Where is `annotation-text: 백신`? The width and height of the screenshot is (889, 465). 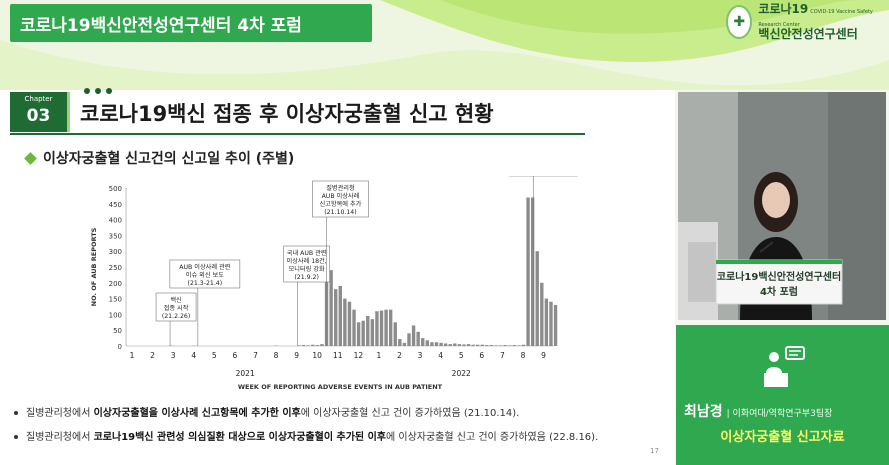
annotation-text: 백신 is located at coordinates (176, 300).